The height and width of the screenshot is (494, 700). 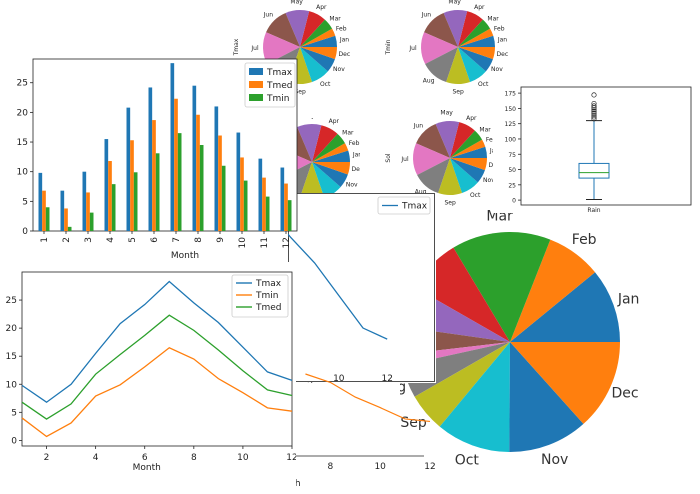 What do you see at coordinates (499, 217) in the screenshot?
I see `big-pie-label: Mar` at bounding box center [499, 217].